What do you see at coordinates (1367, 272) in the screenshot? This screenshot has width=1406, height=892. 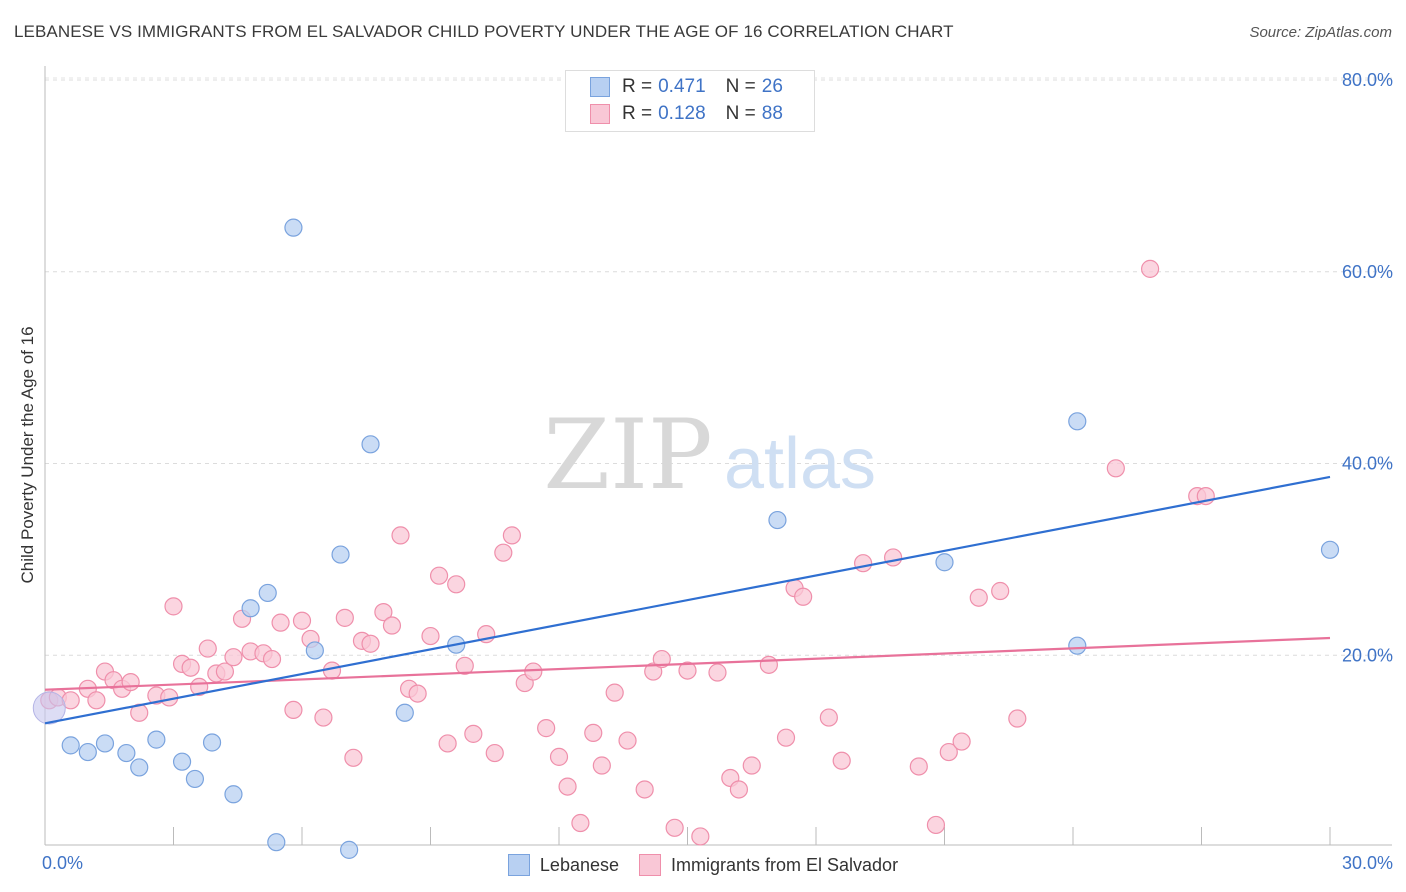 I see `y-tick-label: 60.0%` at bounding box center [1367, 272].